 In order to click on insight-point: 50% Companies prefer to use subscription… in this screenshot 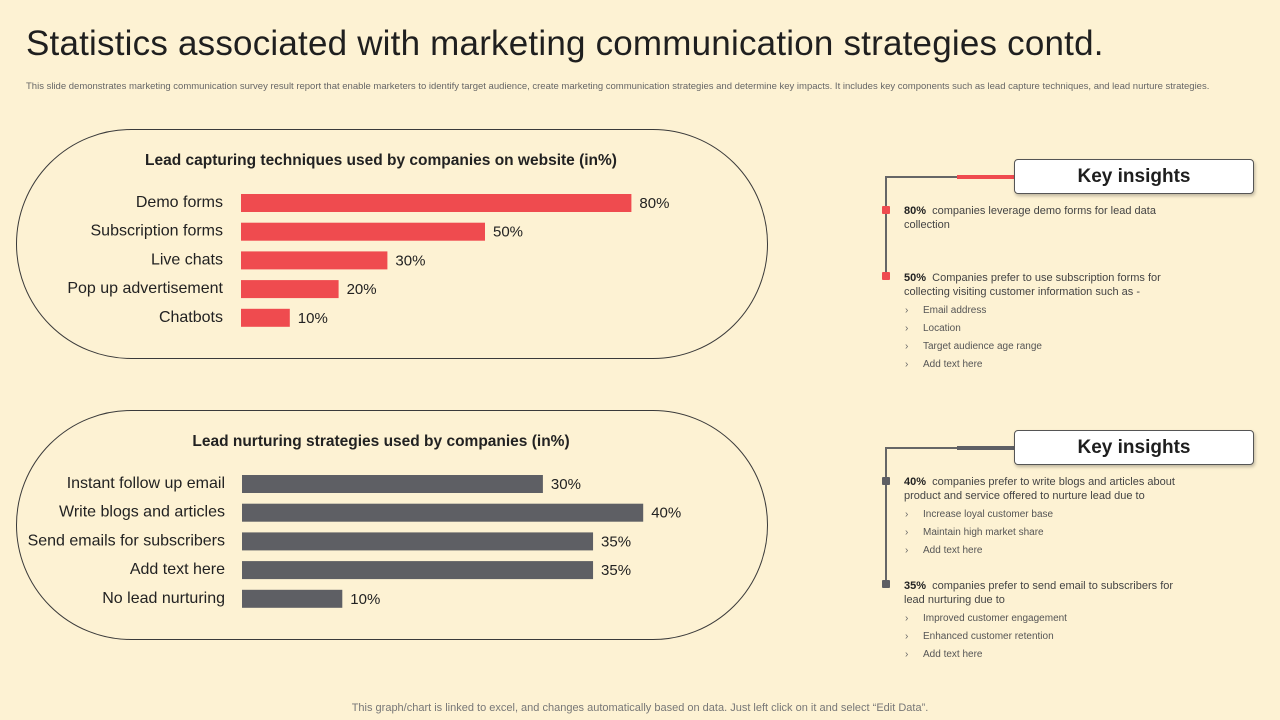, I will do `click(1049, 285)`.